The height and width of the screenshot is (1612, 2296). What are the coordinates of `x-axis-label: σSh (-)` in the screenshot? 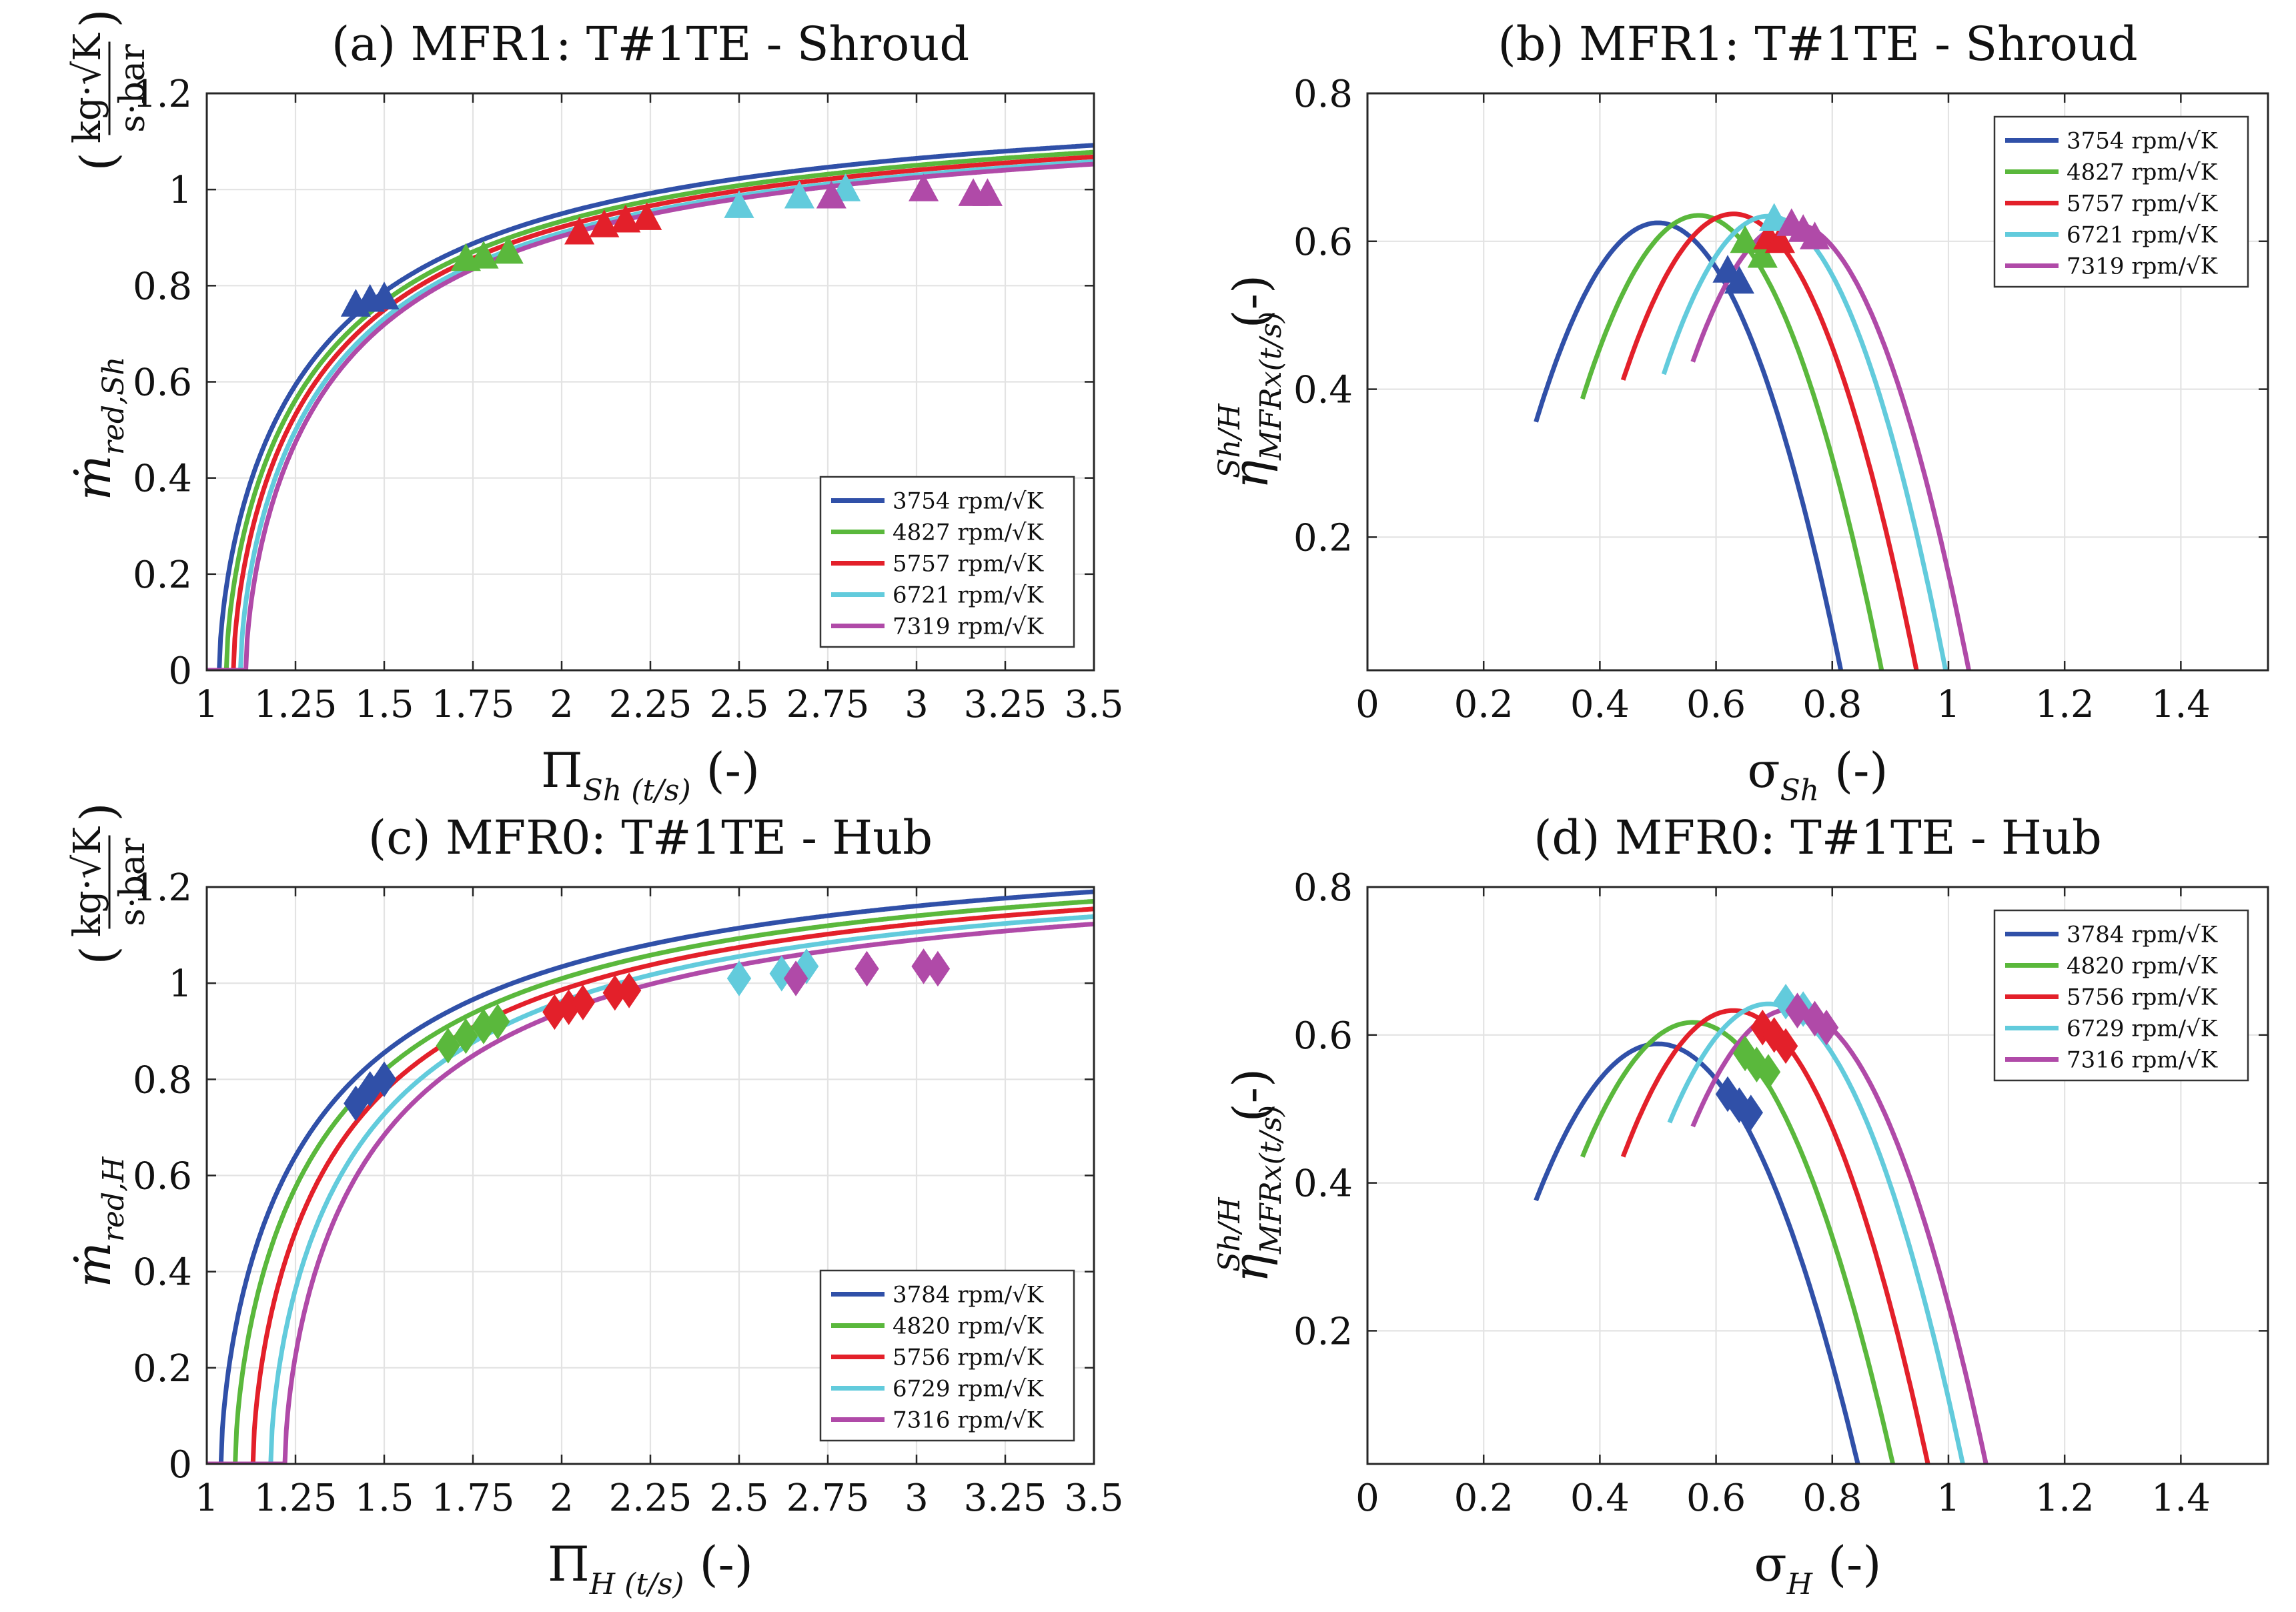 It's located at (1817, 775).